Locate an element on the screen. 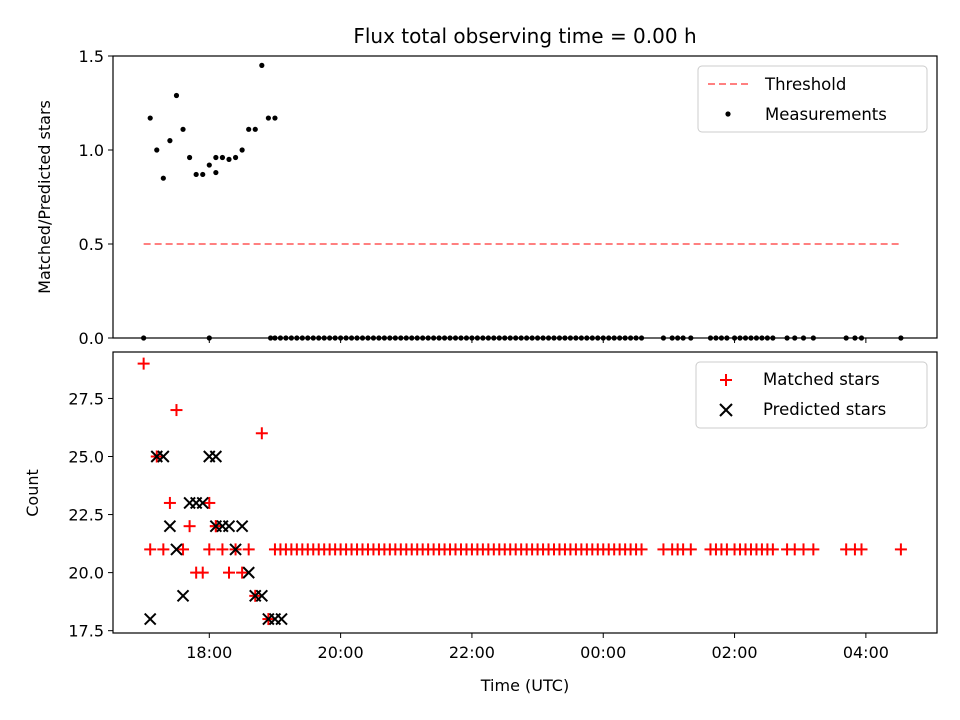 The height and width of the screenshot is (720, 960). count-y-tick-label: 20.0 is located at coordinates (86, 573).